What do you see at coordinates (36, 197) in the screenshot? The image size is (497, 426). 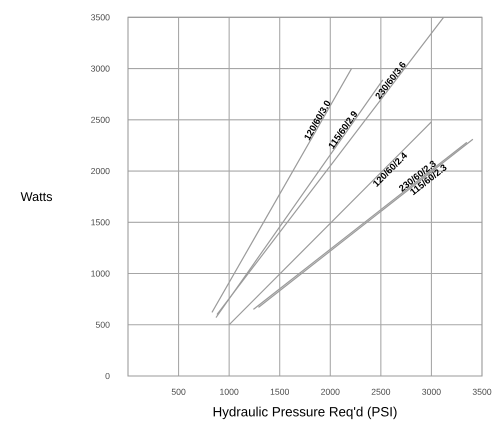 I see `y-axis-title: Watts` at bounding box center [36, 197].